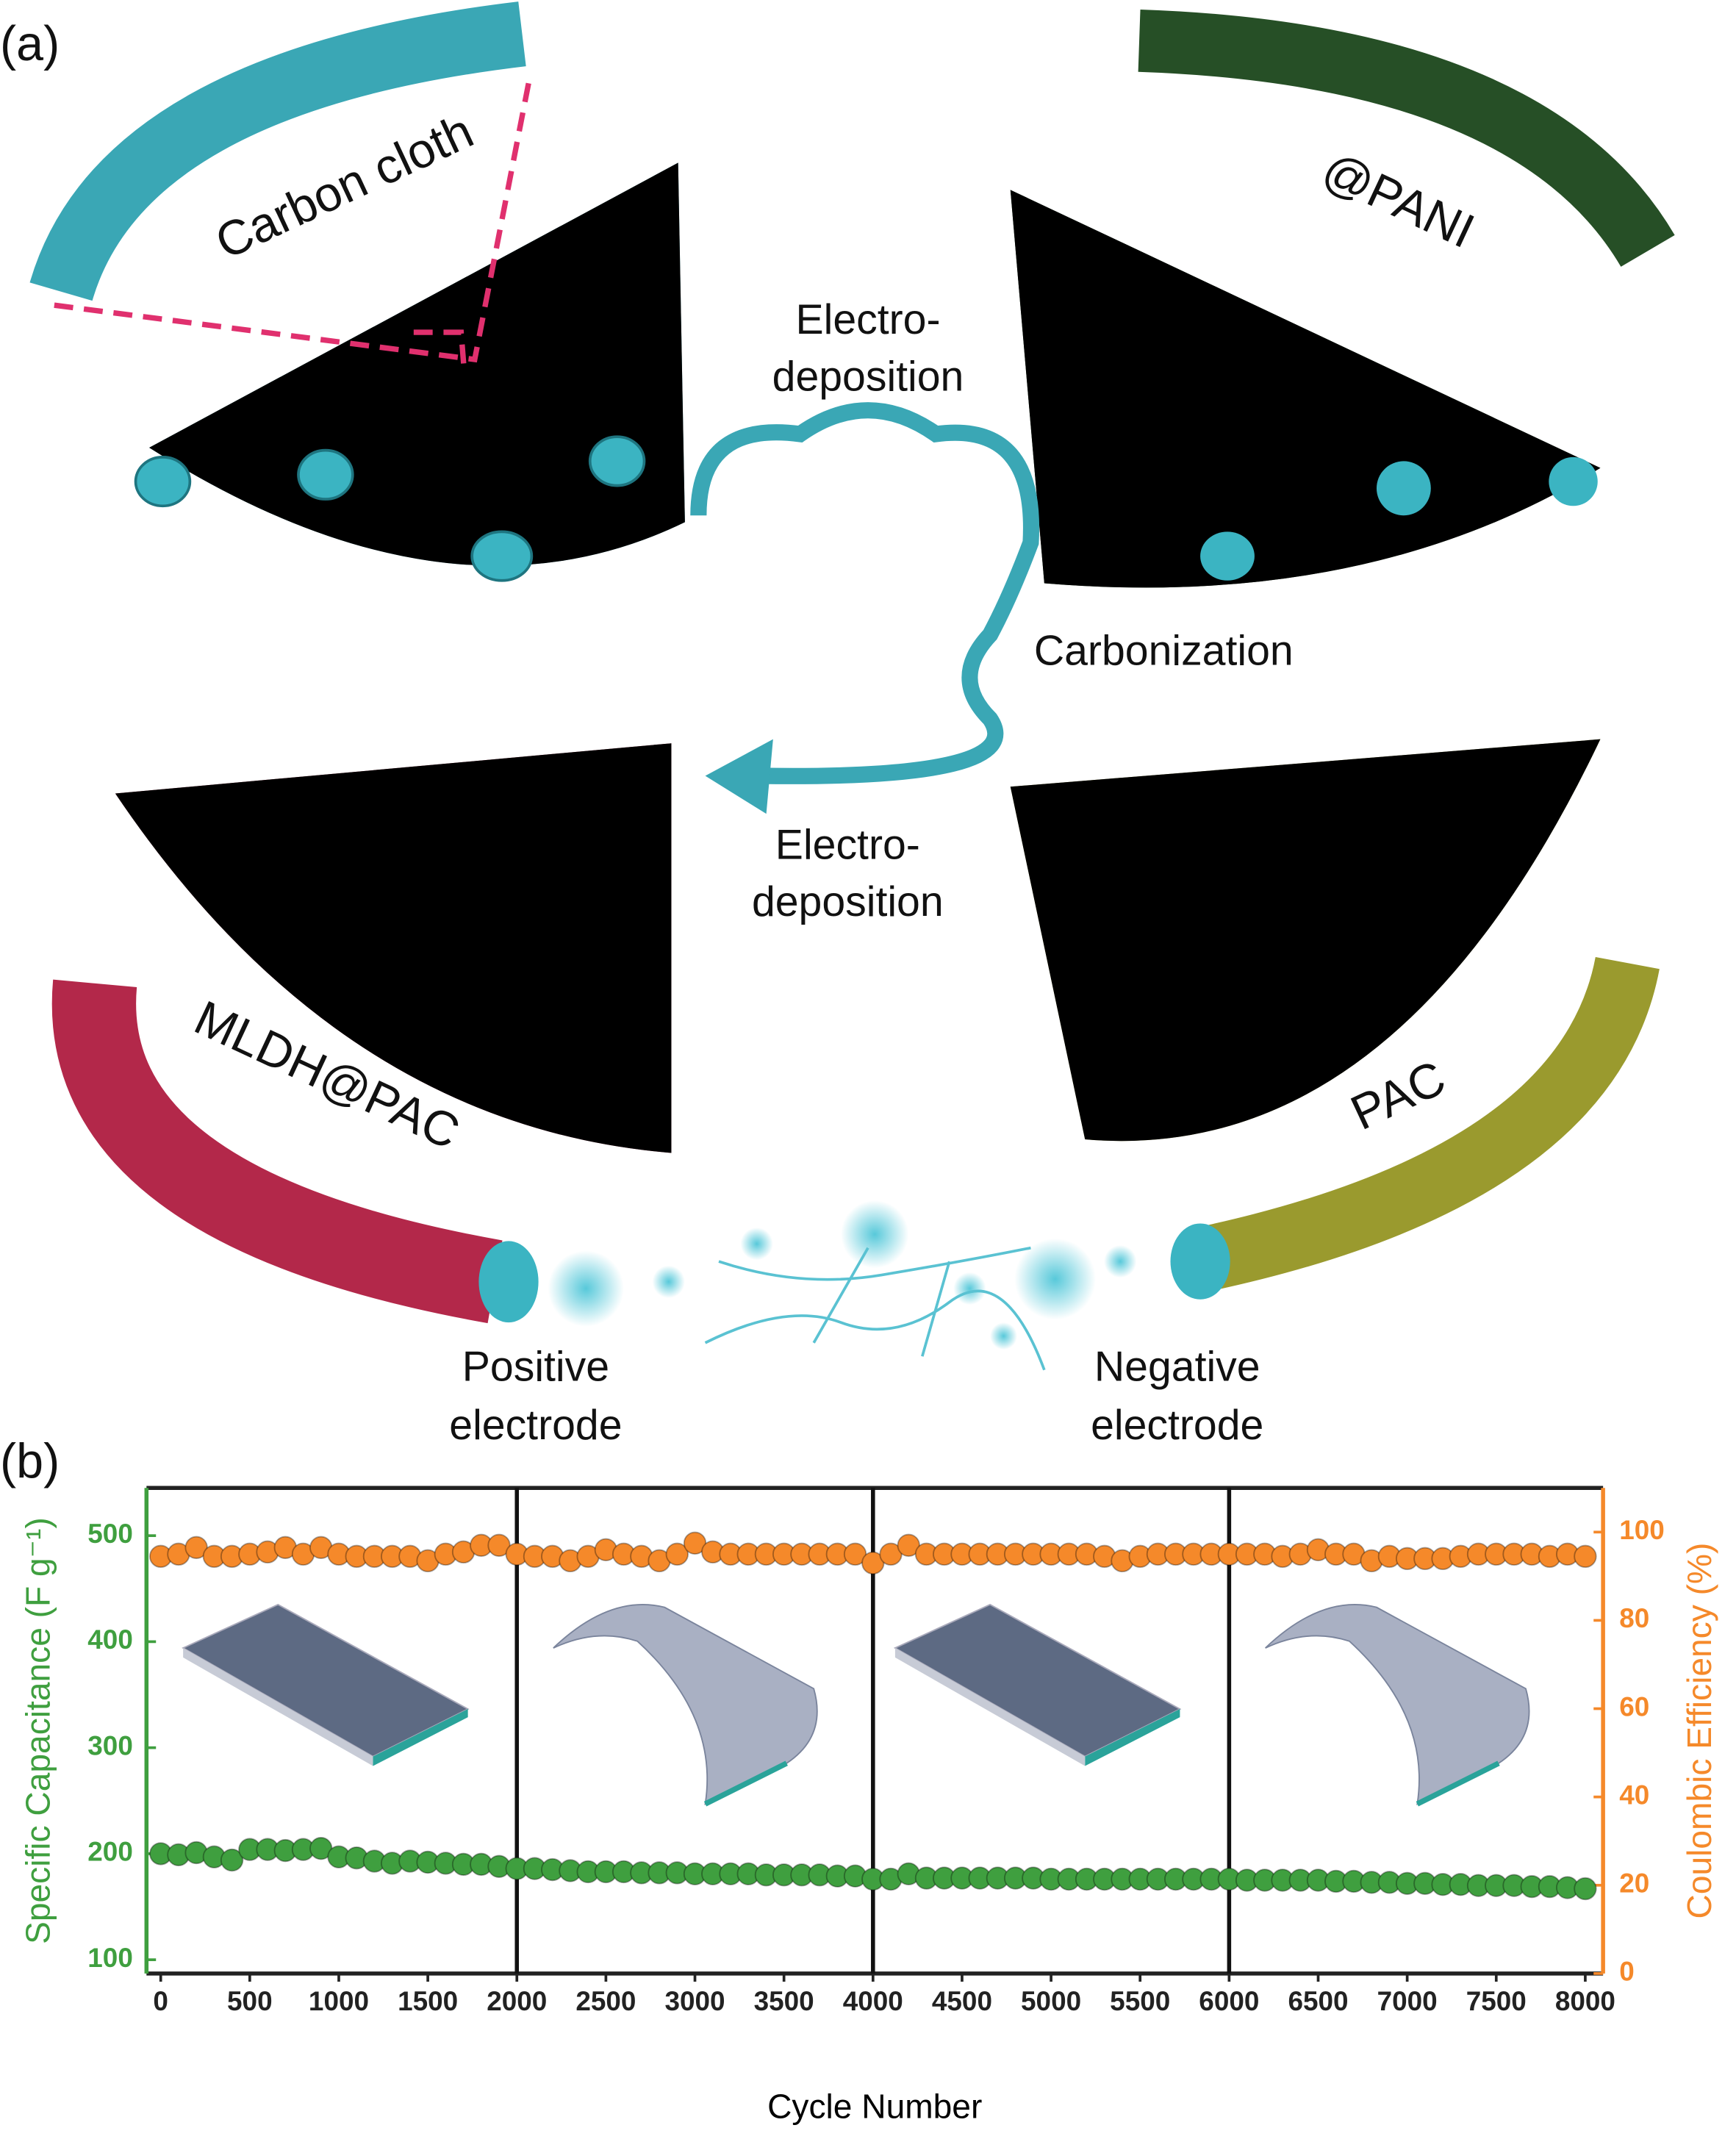 The height and width of the screenshot is (2139, 1736). What do you see at coordinates (605, 2001) in the screenshot?
I see `x-tick-label: 2500` at bounding box center [605, 2001].